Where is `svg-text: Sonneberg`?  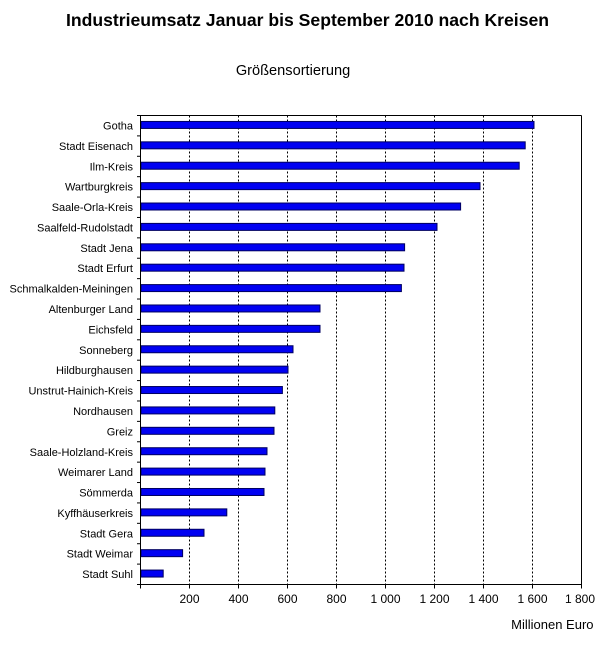 svg-text: Sonneberg is located at coordinates (106, 351).